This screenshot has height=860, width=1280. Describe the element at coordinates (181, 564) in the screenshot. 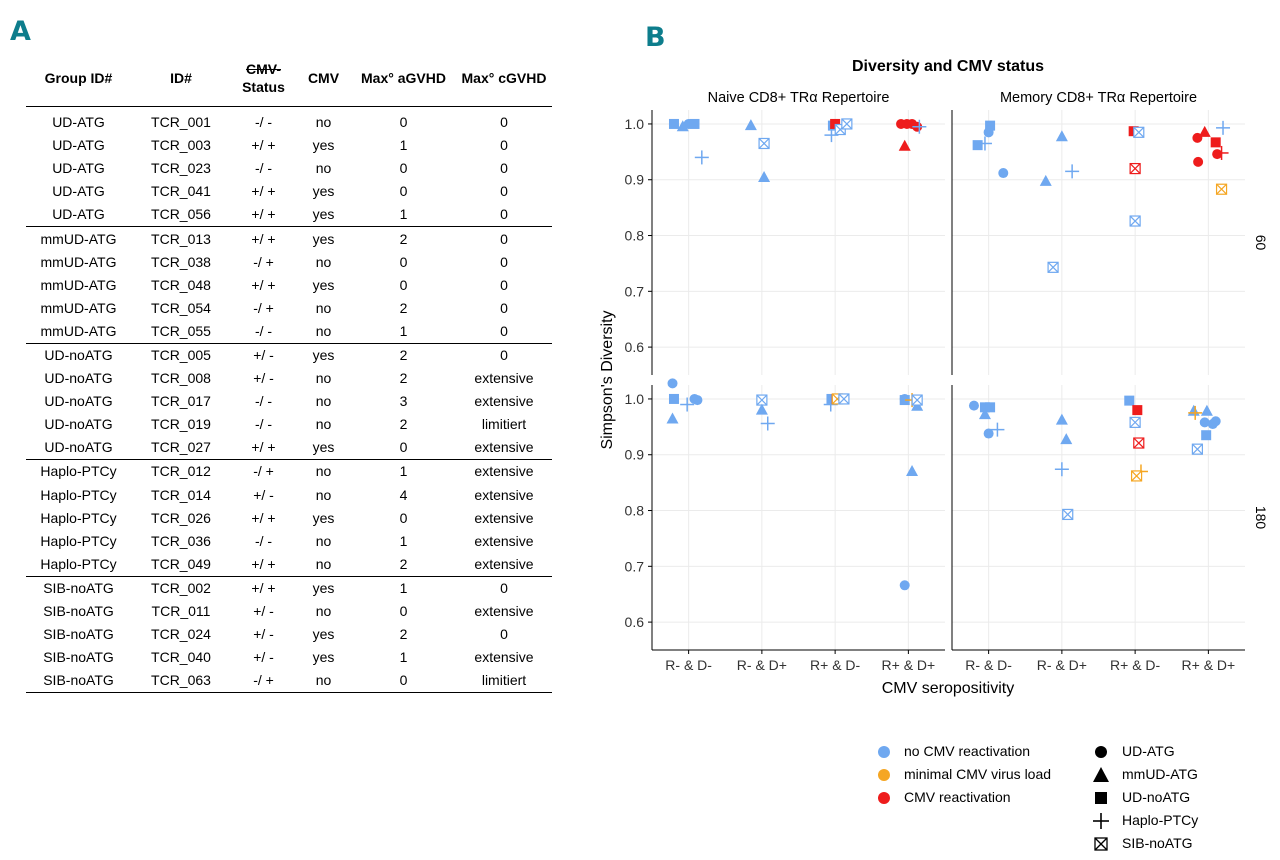

I see `cell-id: TCR_049` at that location.